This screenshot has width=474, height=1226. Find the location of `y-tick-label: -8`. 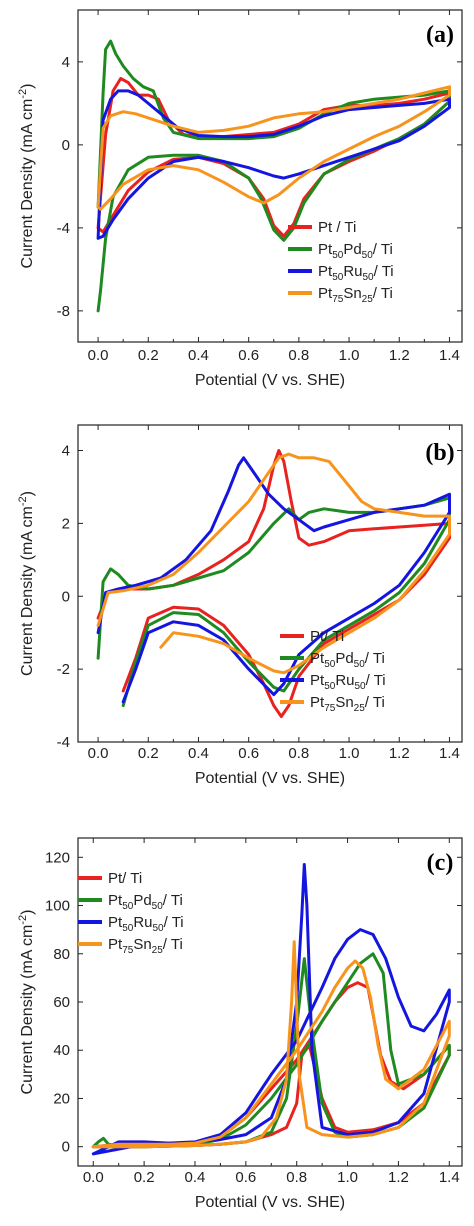

y-tick-label: -8 is located at coordinates (63, 311).